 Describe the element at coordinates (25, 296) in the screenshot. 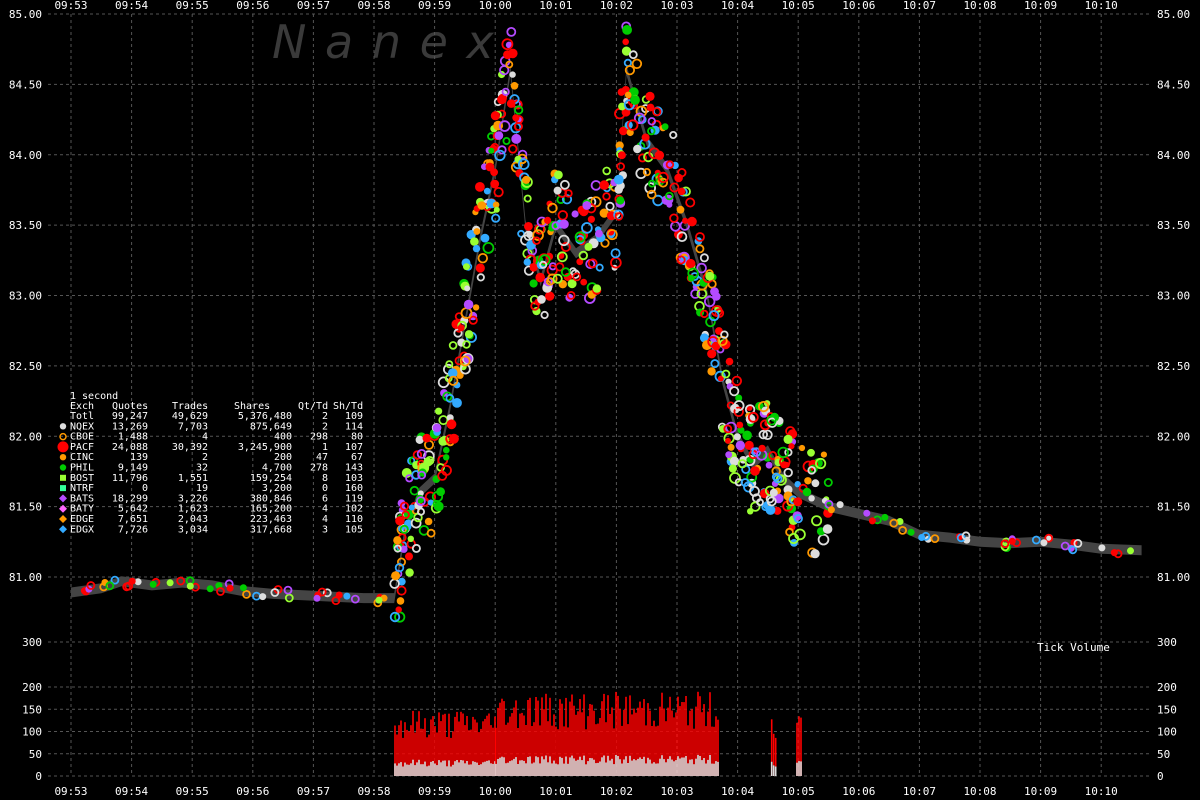

I see `y-tick-label-left: 83.00` at that location.